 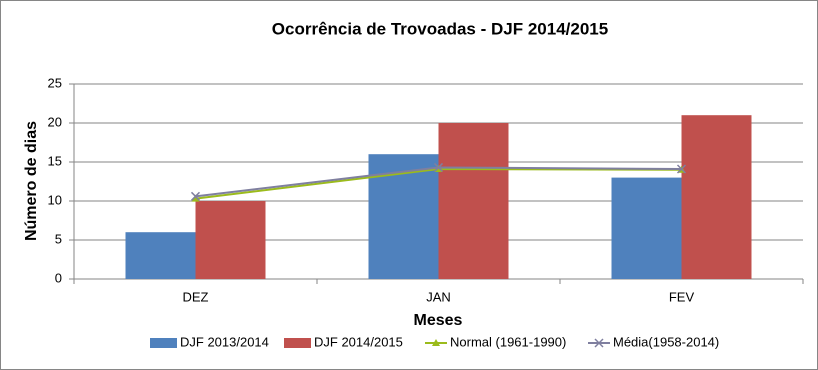 What do you see at coordinates (31, 181) in the screenshot?
I see `y-axis-title: Número de dias` at bounding box center [31, 181].